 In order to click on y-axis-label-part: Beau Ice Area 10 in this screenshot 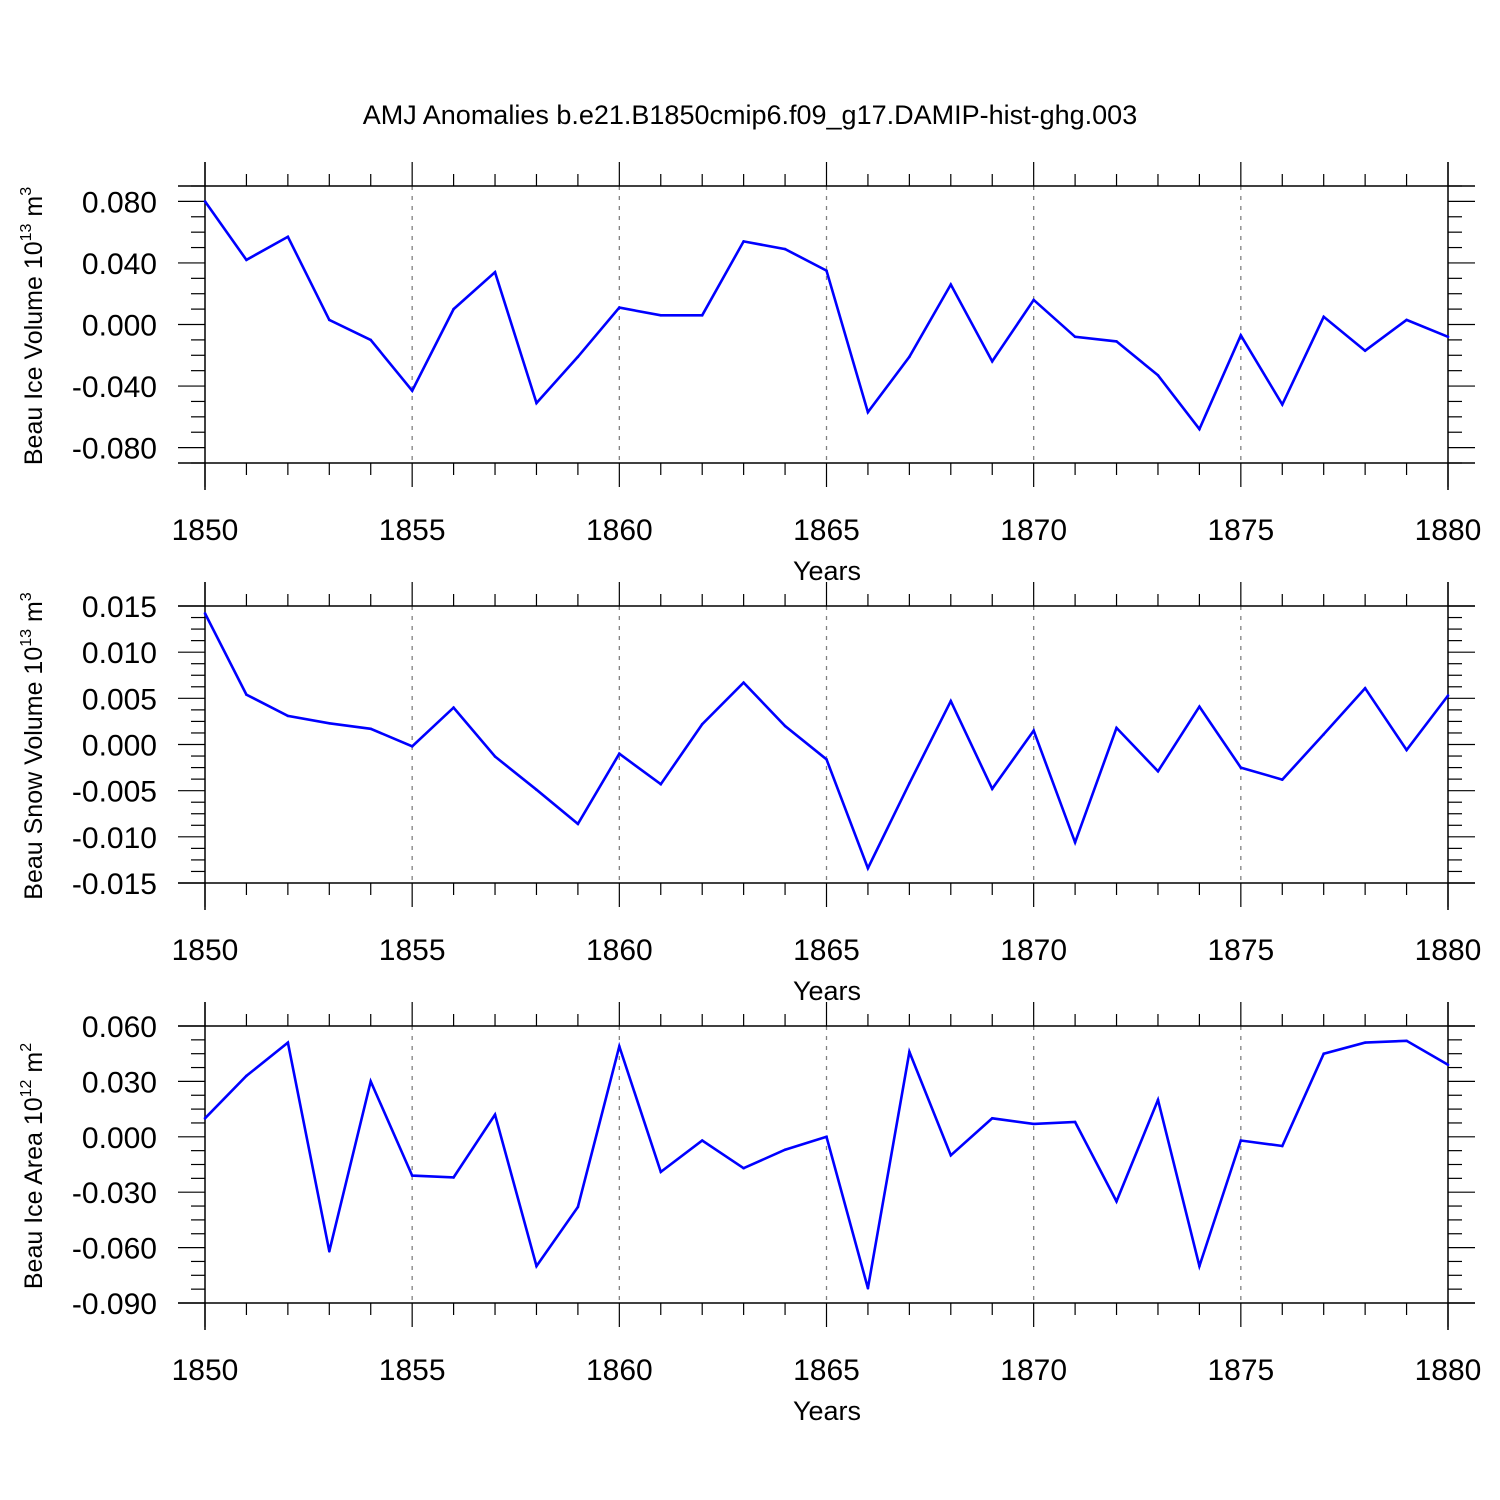, I will do `click(34, 1193)`.